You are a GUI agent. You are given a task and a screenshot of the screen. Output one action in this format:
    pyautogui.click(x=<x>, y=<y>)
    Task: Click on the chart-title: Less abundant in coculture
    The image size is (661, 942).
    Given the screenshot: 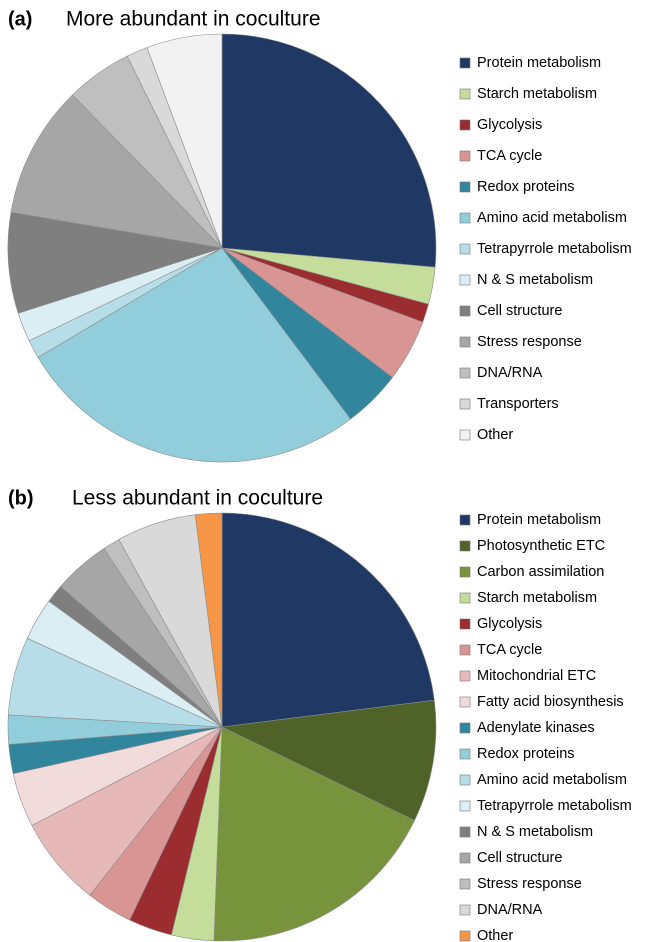 What is the action you would take?
    pyautogui.click(x=197, y=498)
    